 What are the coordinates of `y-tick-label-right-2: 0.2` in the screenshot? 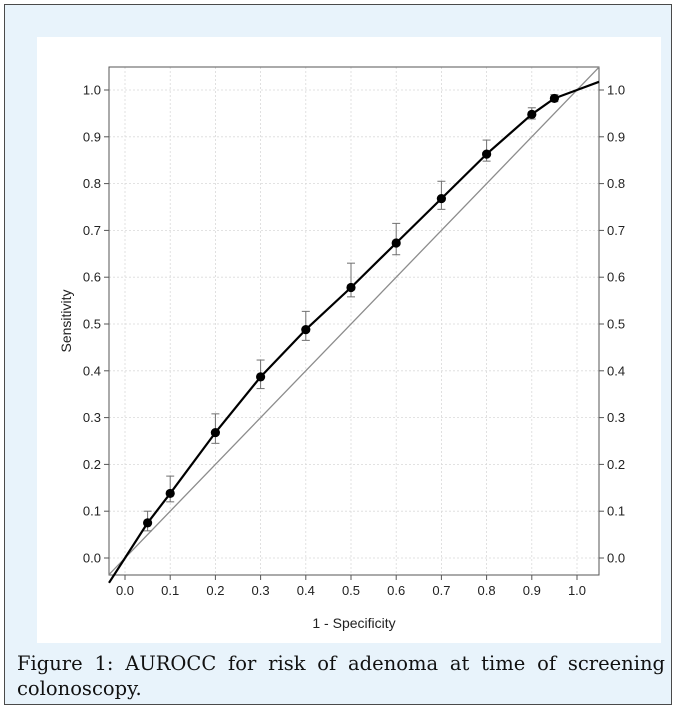 It's located at (616, 464).